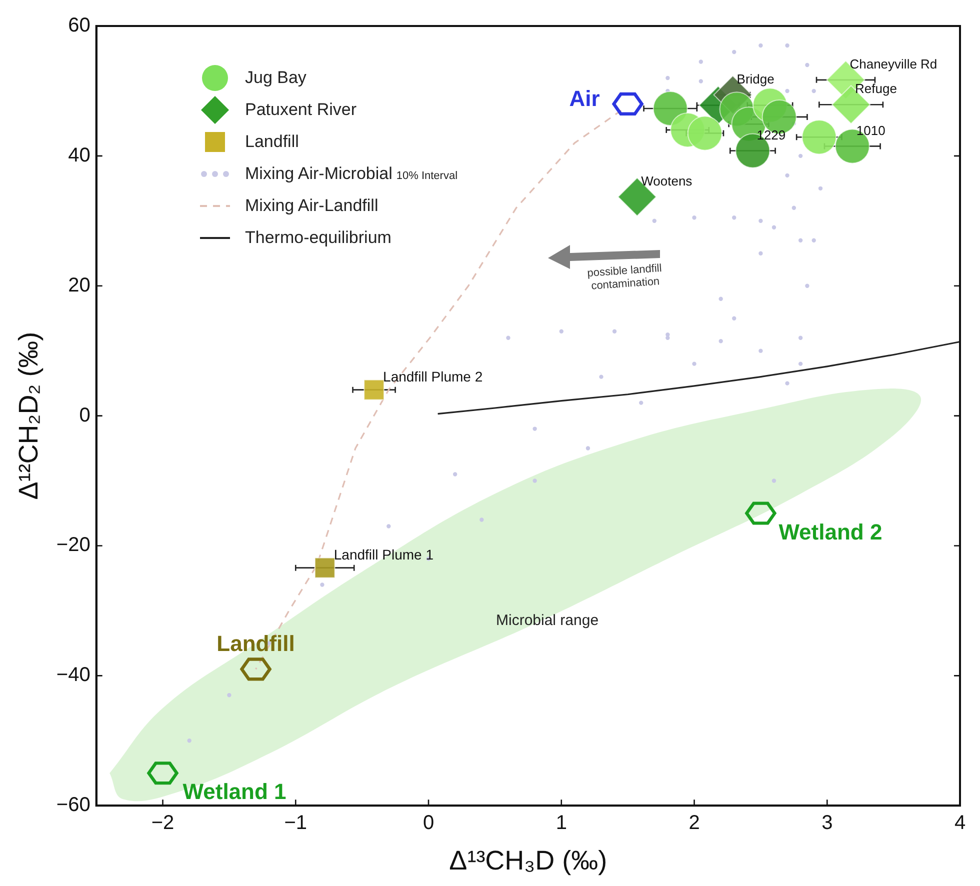  Describe the element at coordinates (547, 620) in the screenshot. I see `annotation: Microbial range` at that location.